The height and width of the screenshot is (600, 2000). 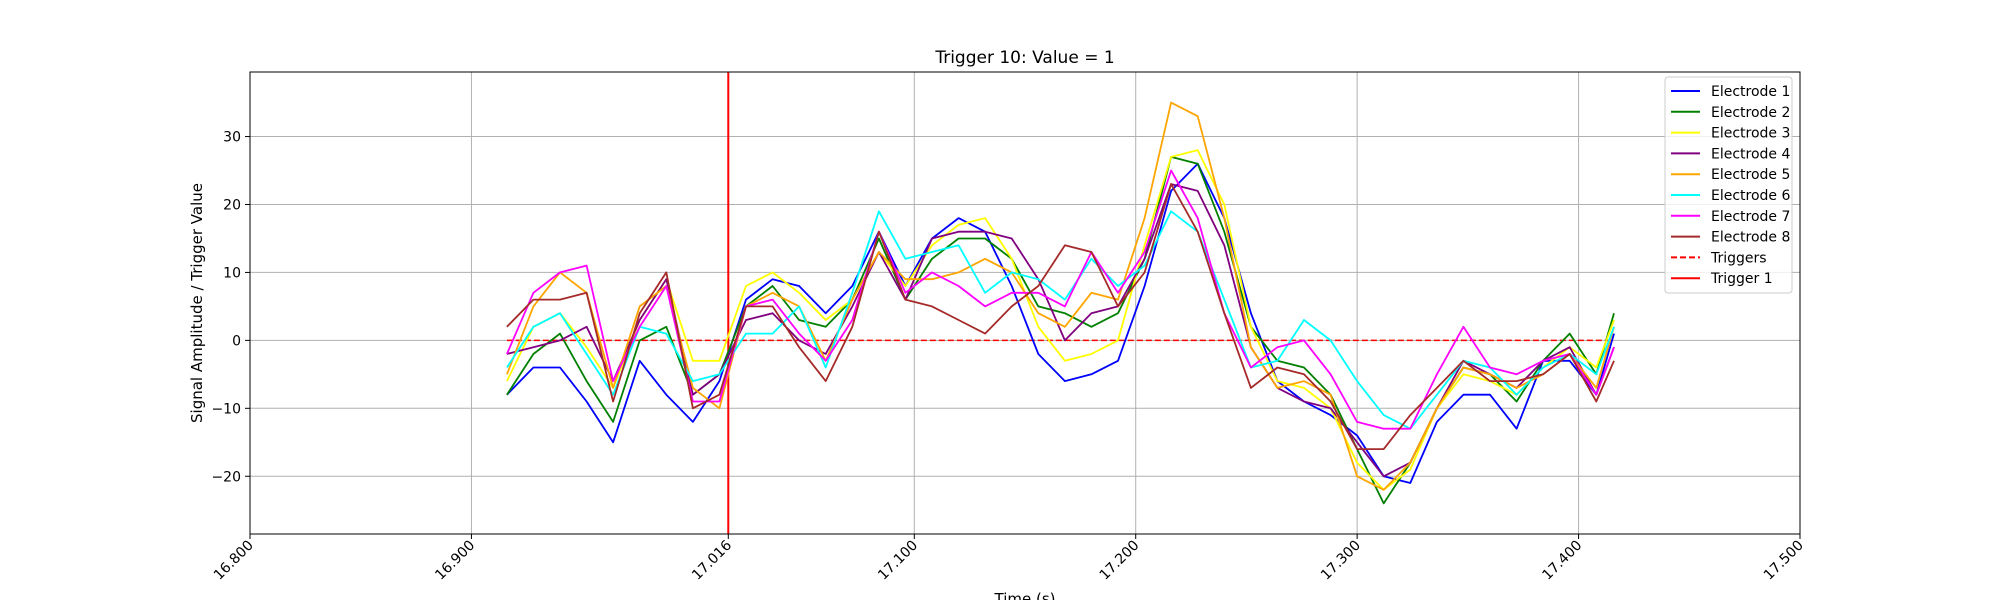 I want to click on legend-label: Trigger 1, so click(x=1741, y=279).